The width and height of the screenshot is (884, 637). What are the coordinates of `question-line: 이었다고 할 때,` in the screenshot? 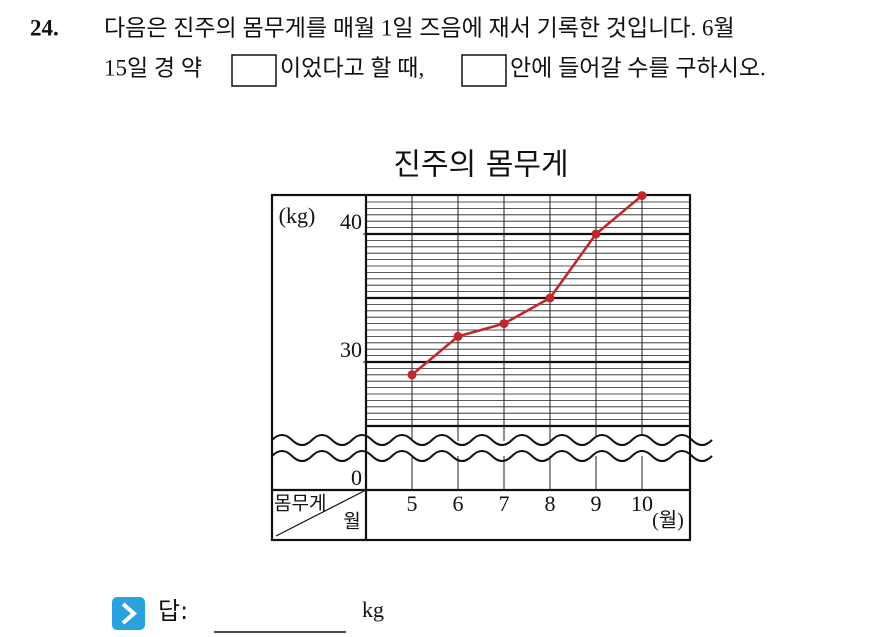 It's located at (352, 67).